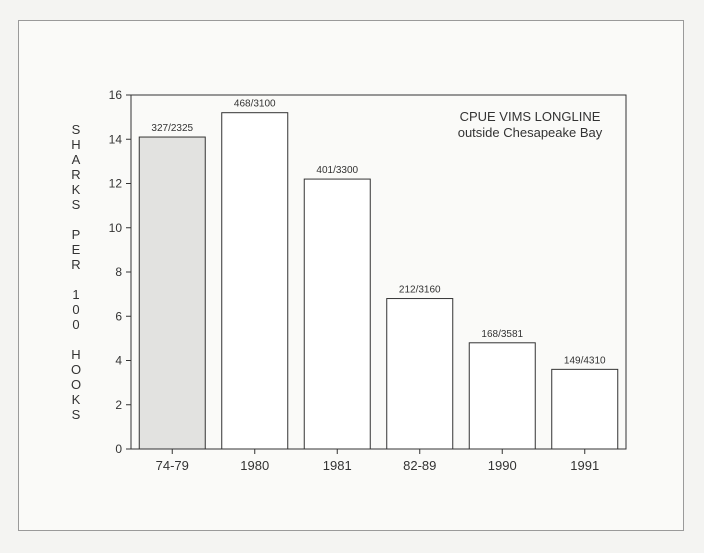  I want to click on data-label: 149/4310, so click(585, 360).